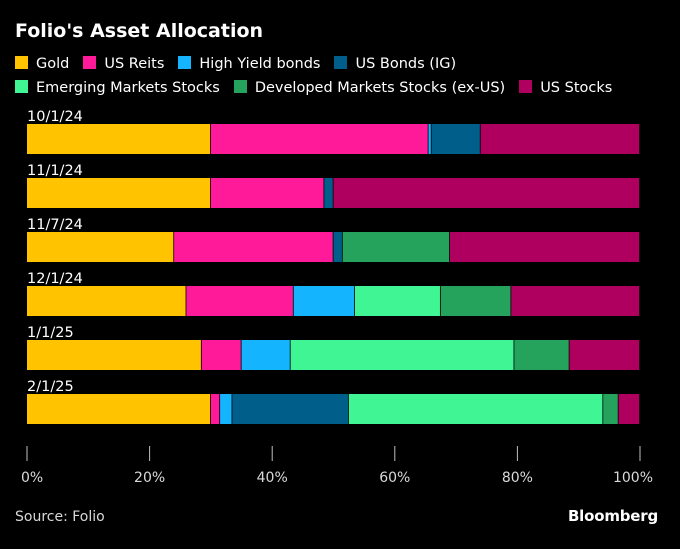 The height and width of the screenshot is (549, 680). I want to click on bar-segment-12-1-24-developed-markets-stocks-ex-us, so click(475, 301).